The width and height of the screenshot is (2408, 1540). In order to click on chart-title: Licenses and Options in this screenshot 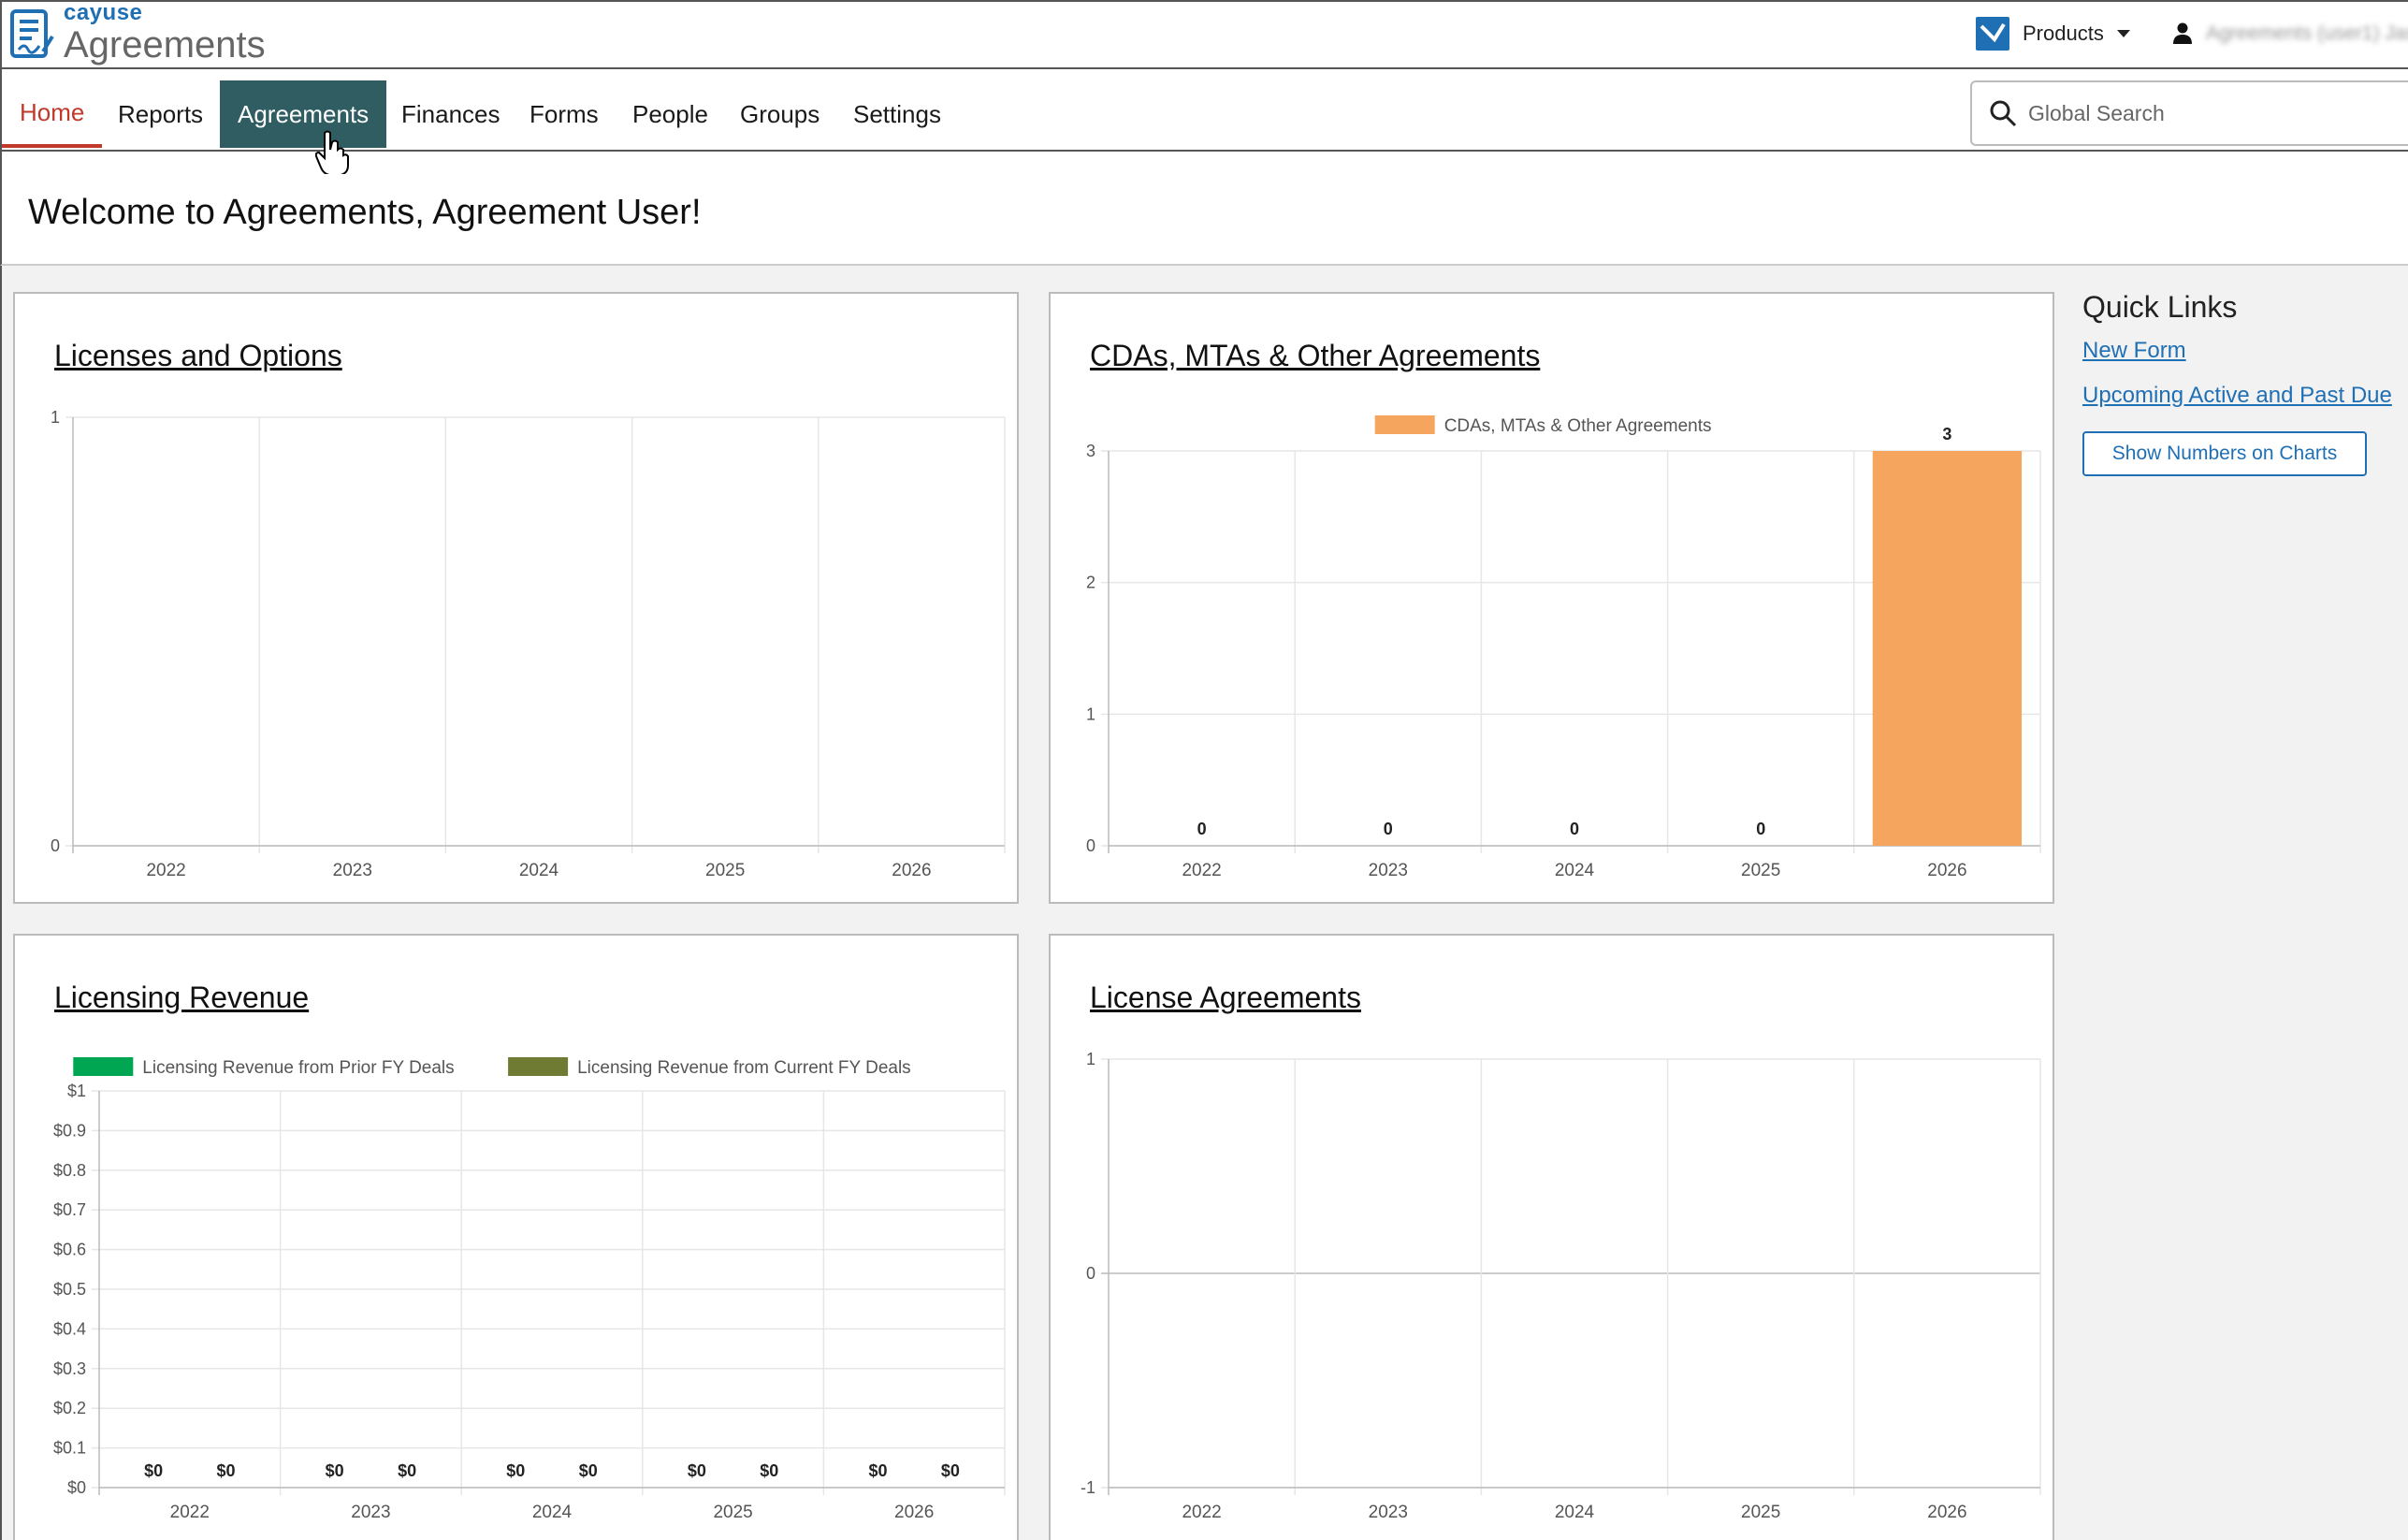, I will do `click(198, 356)`.